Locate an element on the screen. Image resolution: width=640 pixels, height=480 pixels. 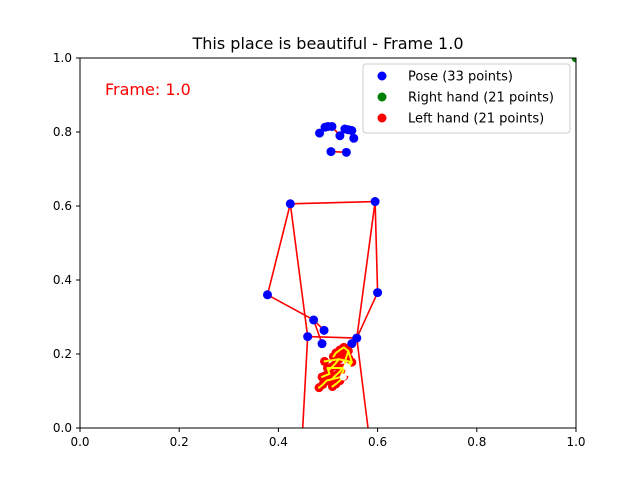
y-tick-label: 0.2 is located at coordinates (62, 354).